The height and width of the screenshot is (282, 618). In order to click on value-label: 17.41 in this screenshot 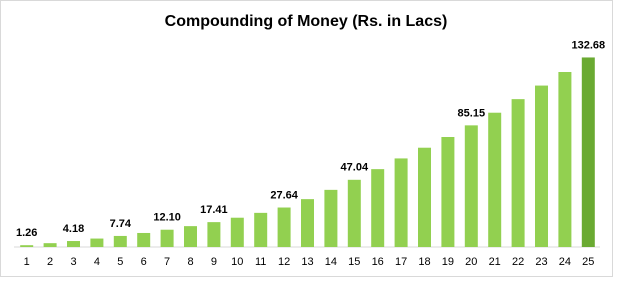, I will do `click(214, 210)`.